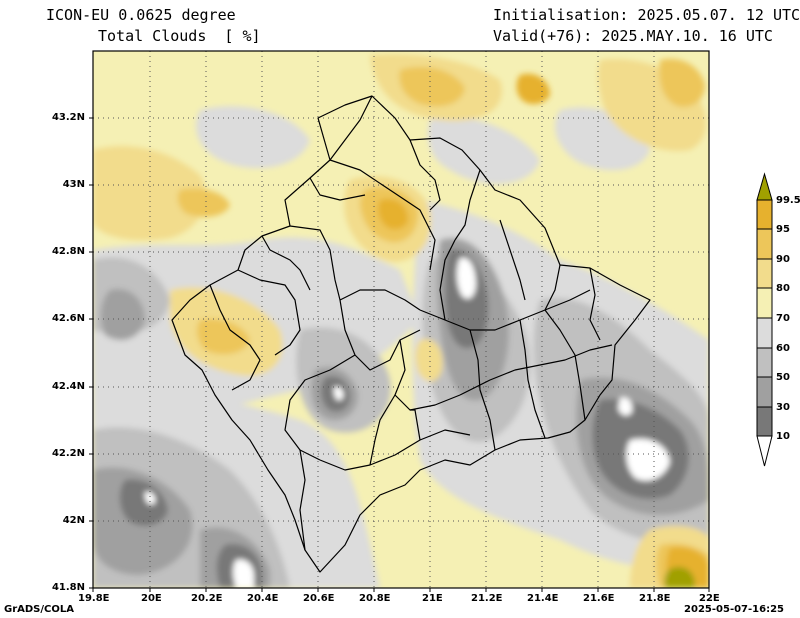  What do you see at coordinates (319, 598) in the screenshot?
I see `lon-label: 20.6E` at bounding box center [319, 598].